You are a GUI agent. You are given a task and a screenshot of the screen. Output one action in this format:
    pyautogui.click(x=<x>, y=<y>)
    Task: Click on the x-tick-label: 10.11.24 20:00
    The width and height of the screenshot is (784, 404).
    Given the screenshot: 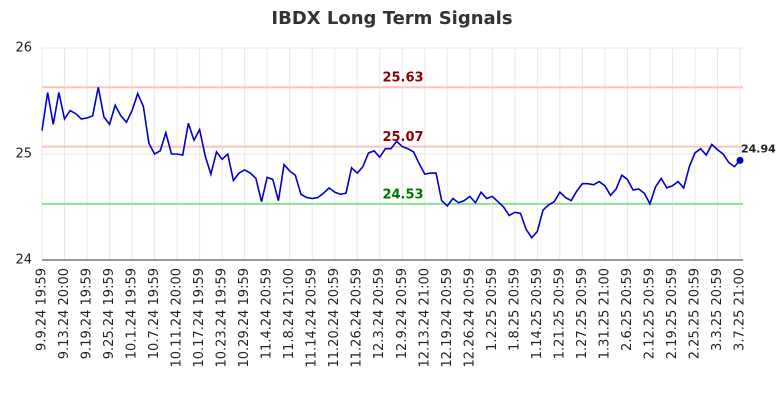 What is the action you would take?
    pyautogui.click(x=177, y=318)
    